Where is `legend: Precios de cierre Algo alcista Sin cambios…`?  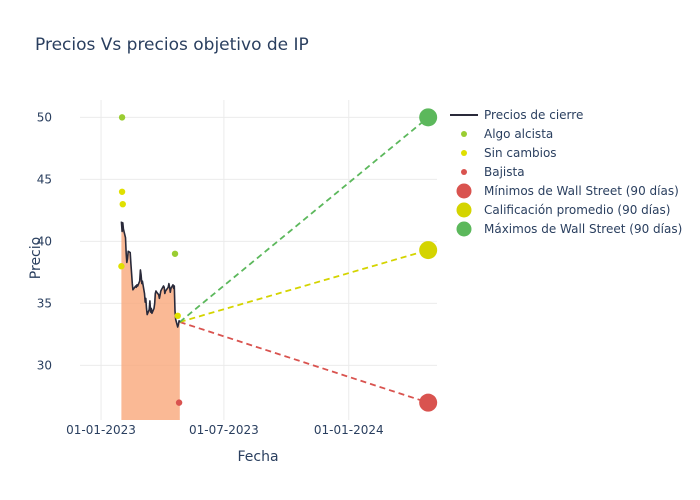
legend: Precios de cierre Algo alcista Sin cambios… is located at coordinates (566, 172).